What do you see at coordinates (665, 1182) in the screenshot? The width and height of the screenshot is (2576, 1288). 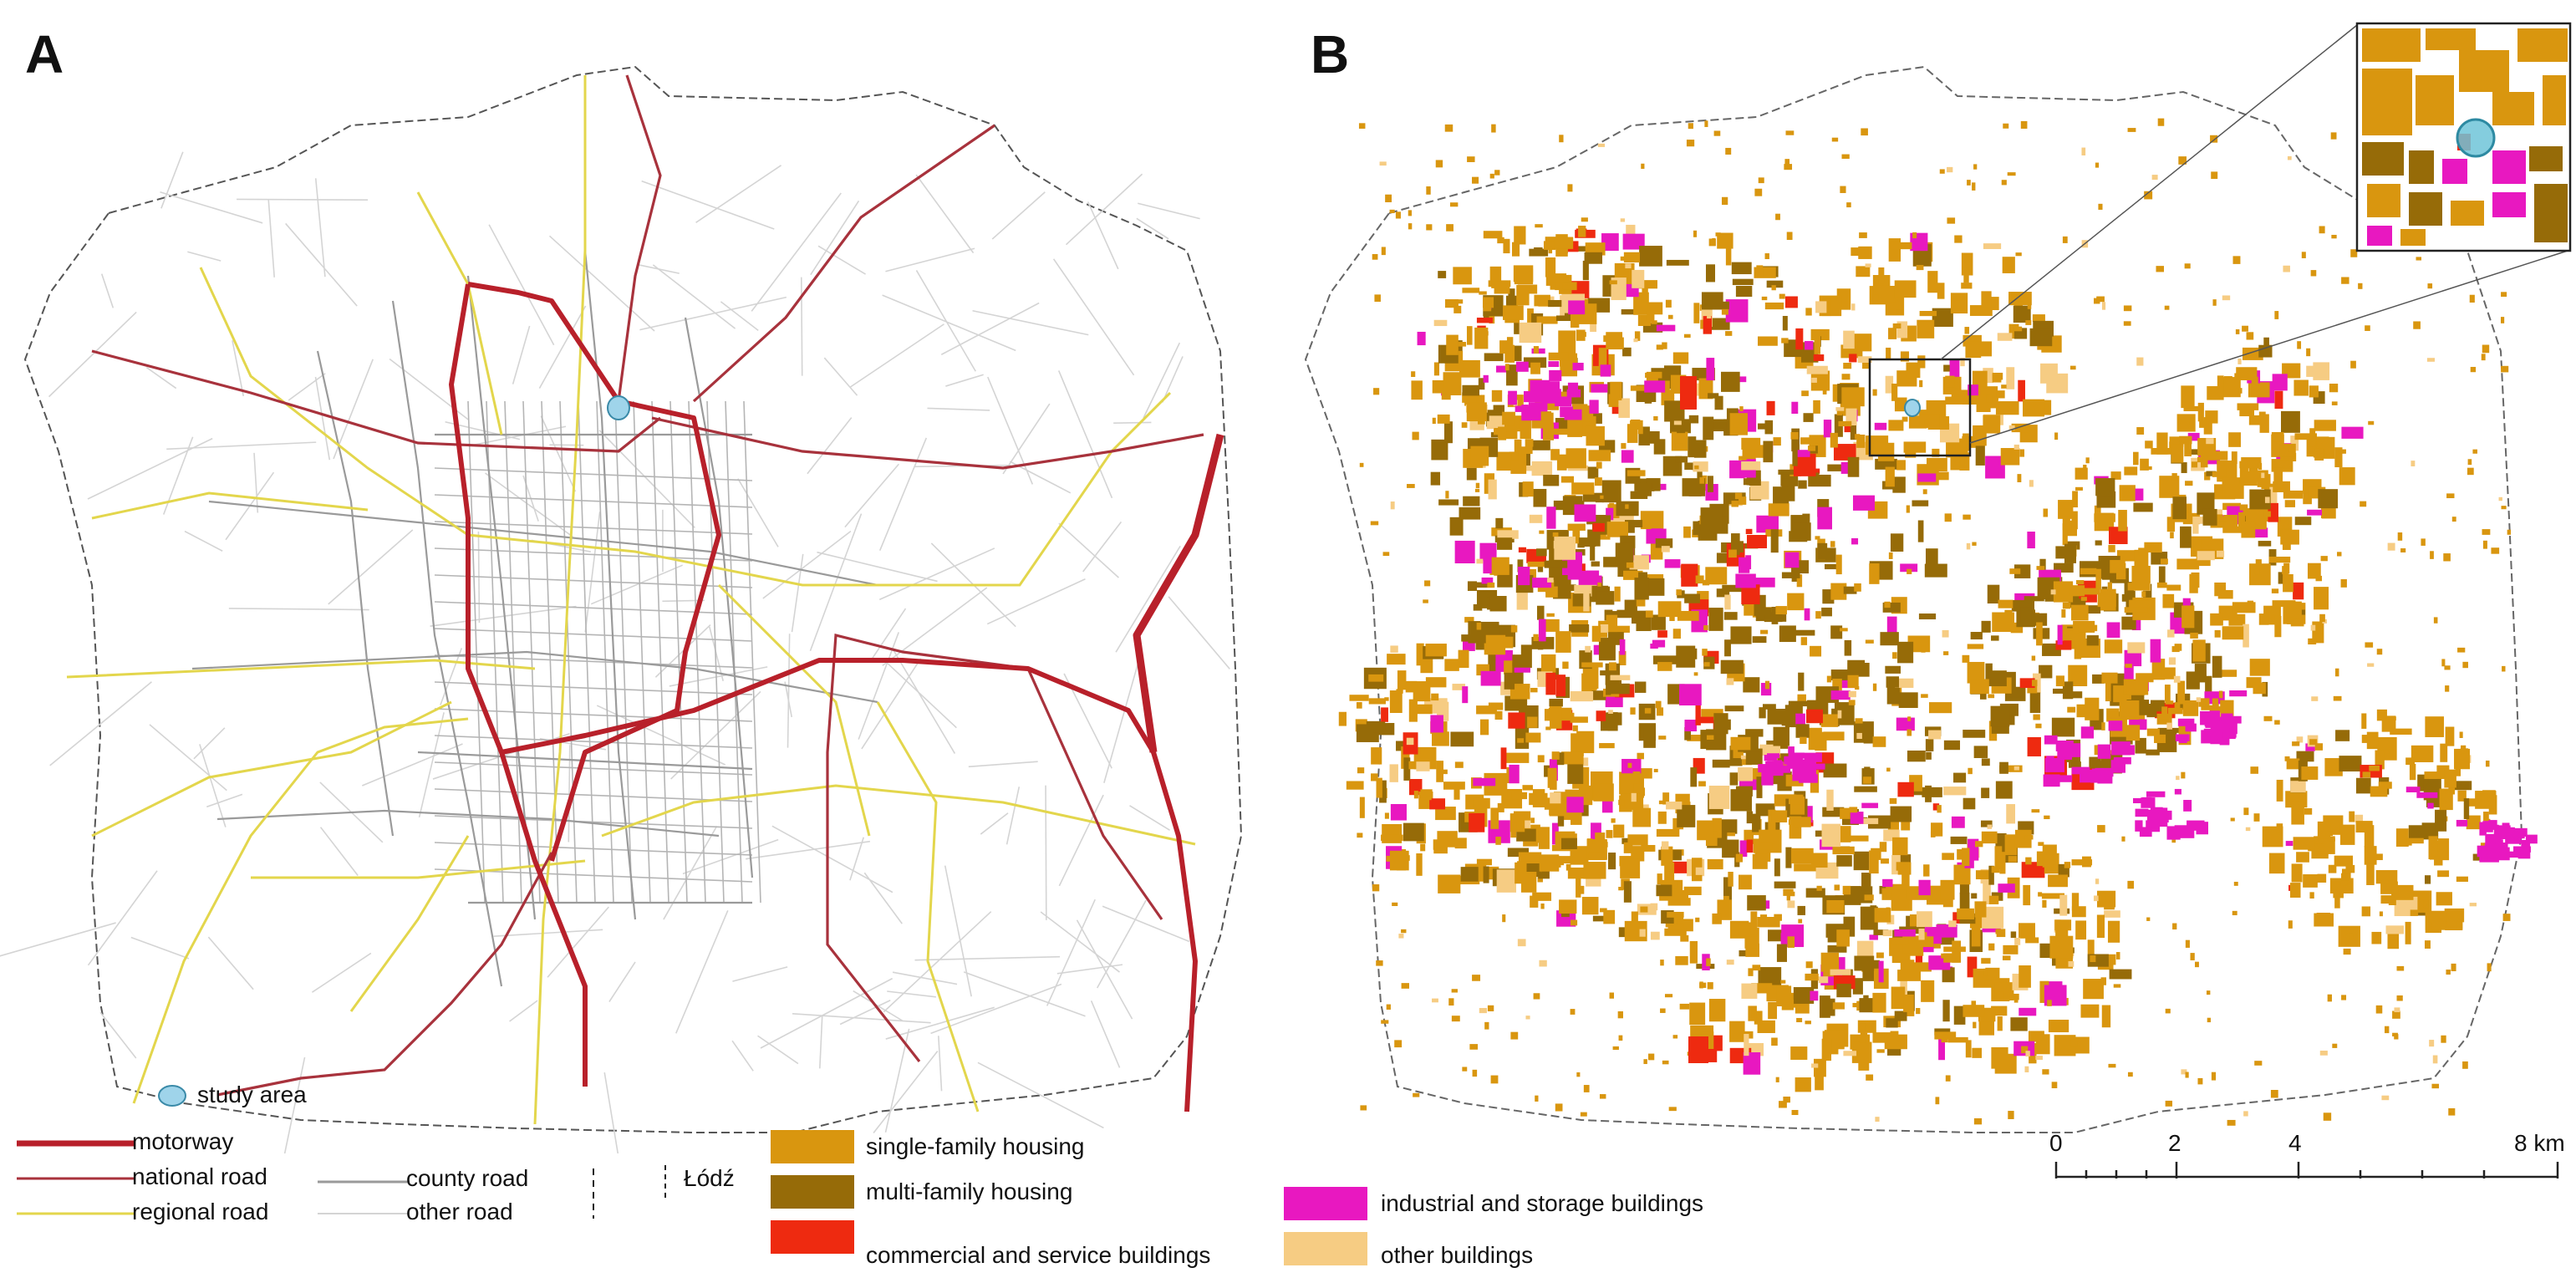 I see `legend-city-icon` at bounding box center [665, 1182].